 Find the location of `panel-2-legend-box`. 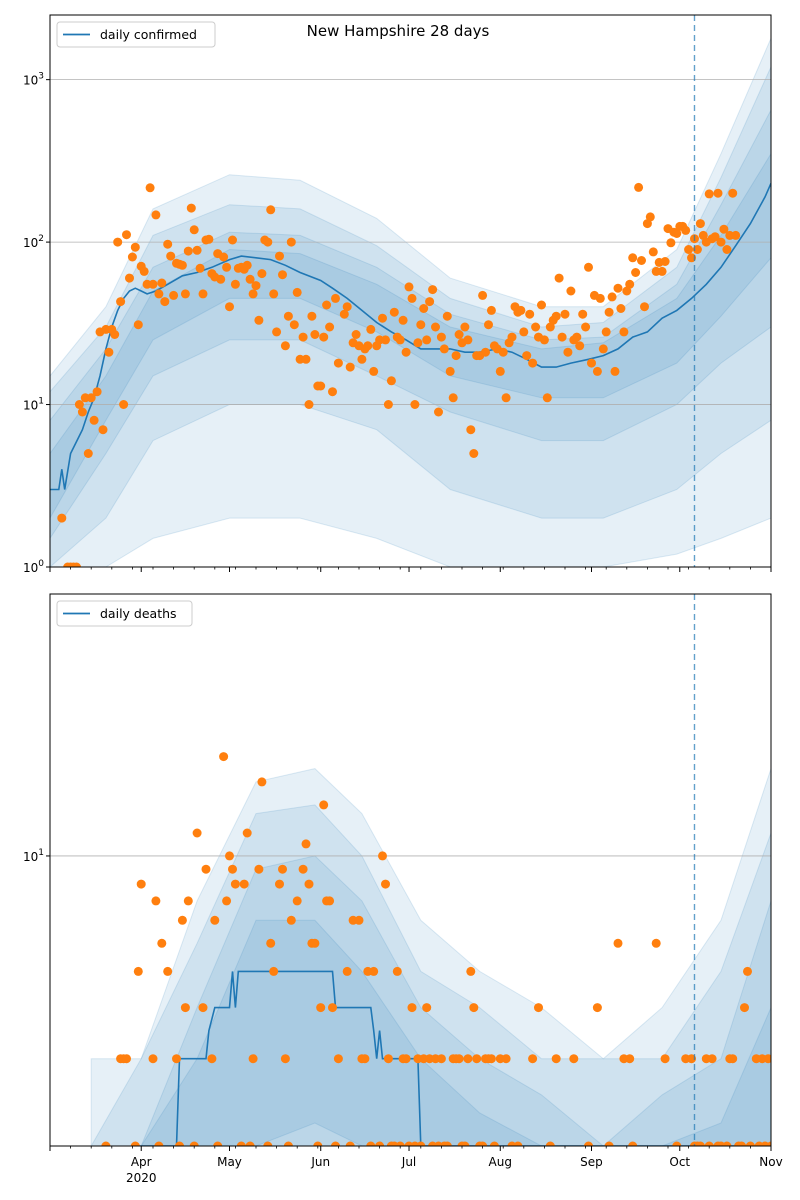

panel-2-legend-box is located at coordinates (124, 613).